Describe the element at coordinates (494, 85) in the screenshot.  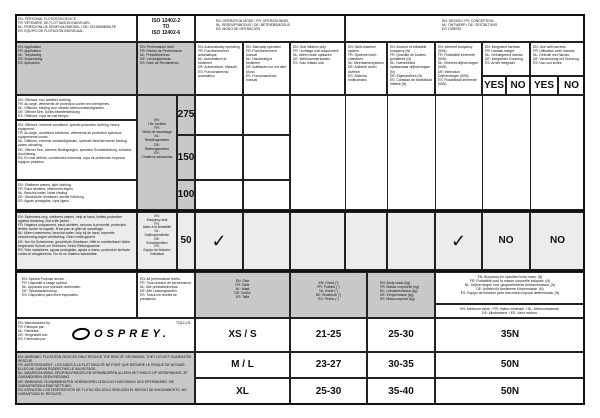
I see `integrated-yes: YES` at that location.